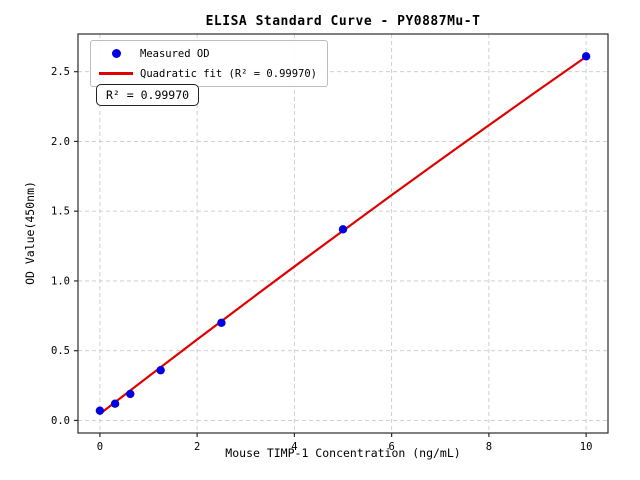 The image size is (640, 480). What do you see at coordinates (343, 453) in the screenshot?
I see `x-axis-label: Mouse TIMP-1 Concentration (ng/mL)` at bounding box center [343, 453].